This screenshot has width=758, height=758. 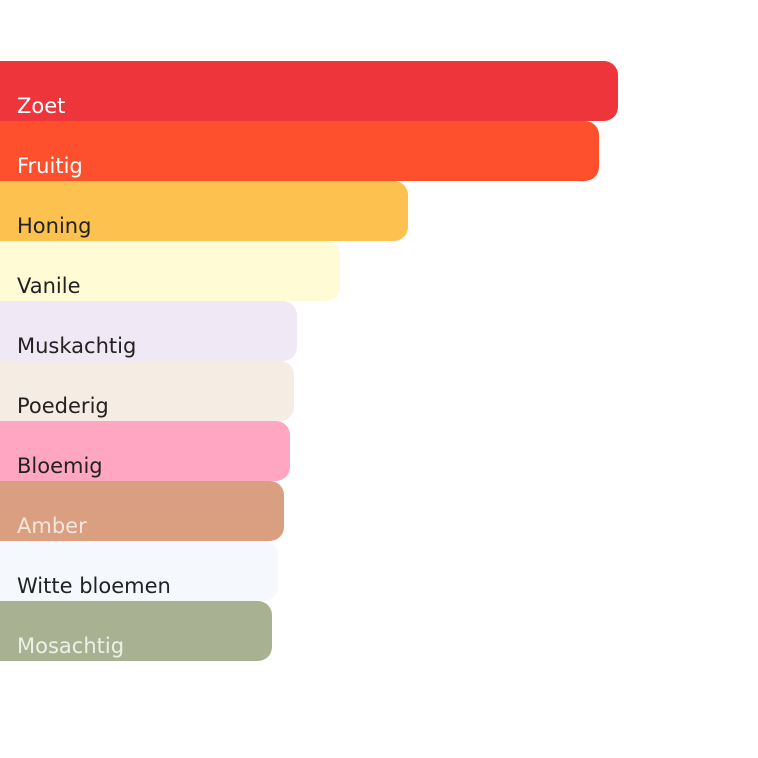 I want to click on bar-label: Amber, so click(x=52, y=526).